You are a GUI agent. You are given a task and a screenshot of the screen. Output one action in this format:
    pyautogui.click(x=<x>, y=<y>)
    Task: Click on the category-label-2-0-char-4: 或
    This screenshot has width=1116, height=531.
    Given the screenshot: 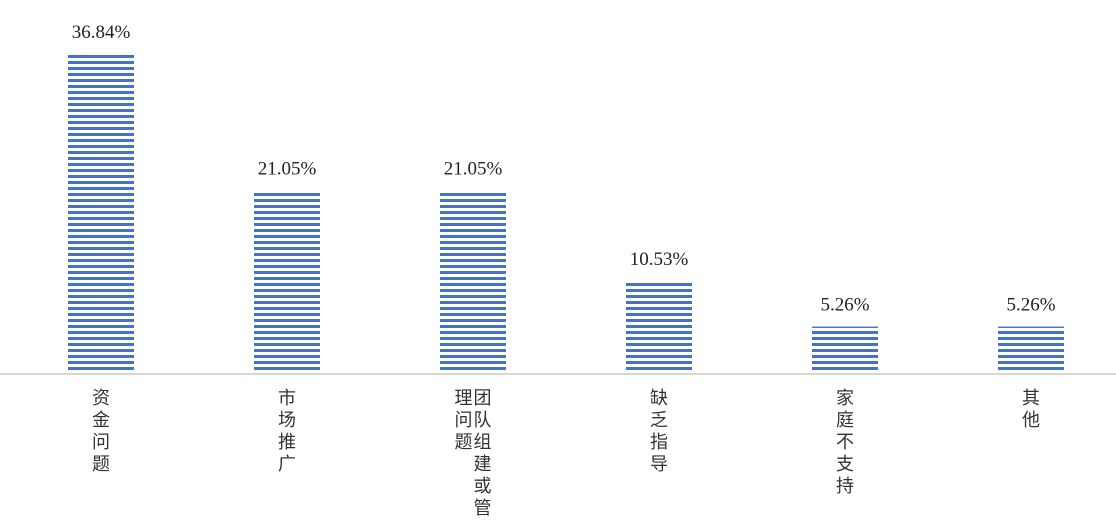 What is the action you would take?
    pyautogui.click(x=483, y=486)
    